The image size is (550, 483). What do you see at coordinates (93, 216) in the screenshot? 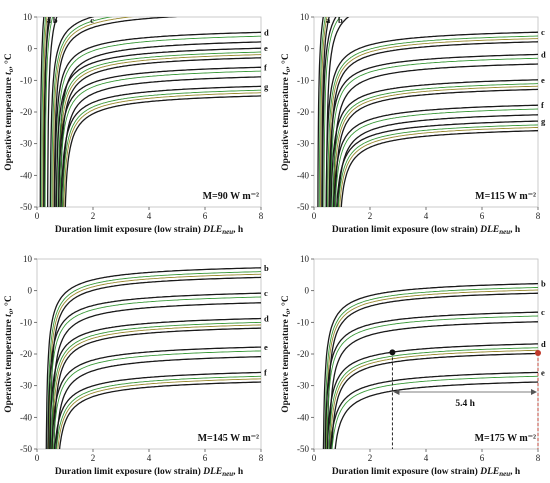
I see `x-tick-label: 2` at bounding box center [93, 216].